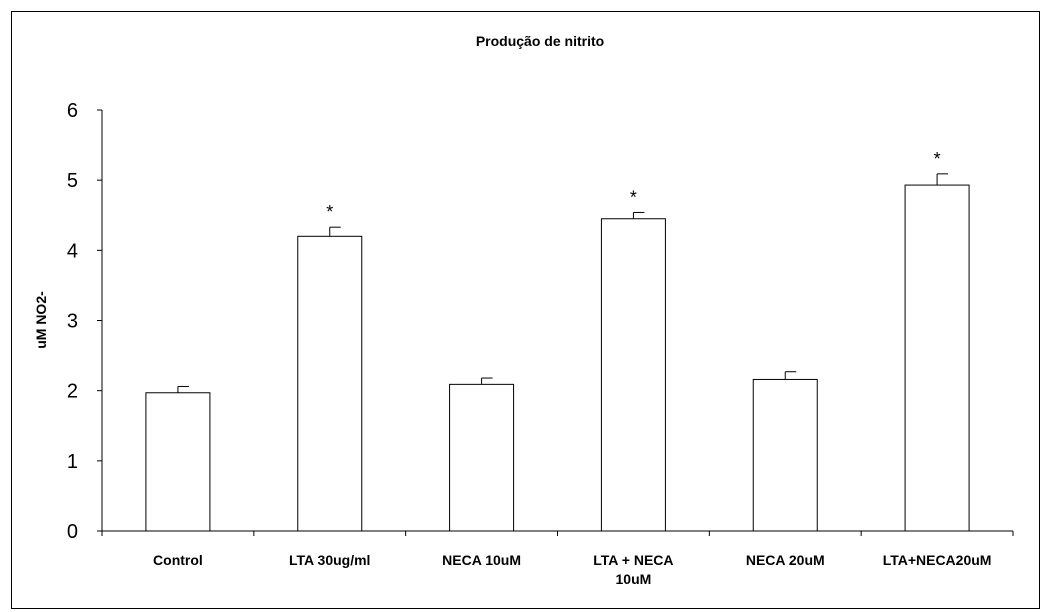 The image size is (1043, 612). Describe the element at coordinates (72, 111) in the screenshot. I see `y-tick-label: 6` at that location.